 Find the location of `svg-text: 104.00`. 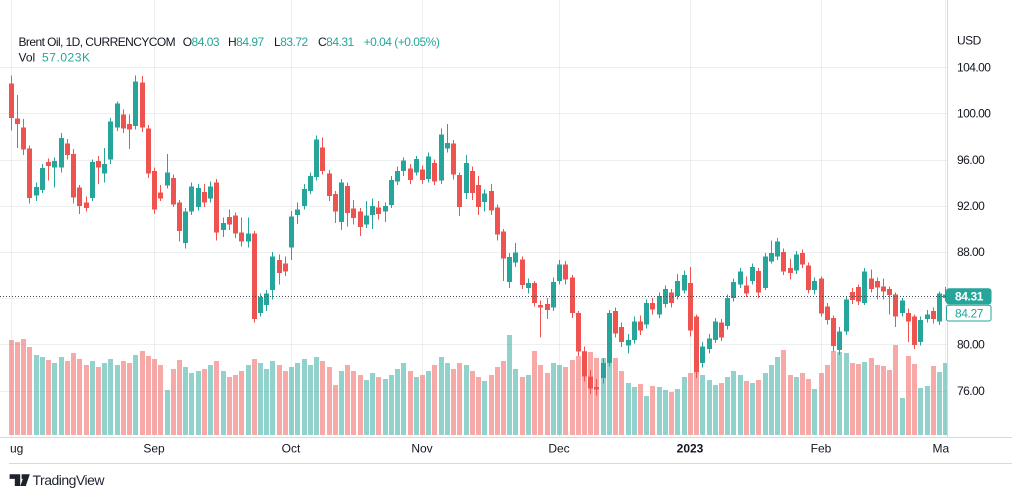

svg-text: 104.00 is located at coordinates (974, 67).